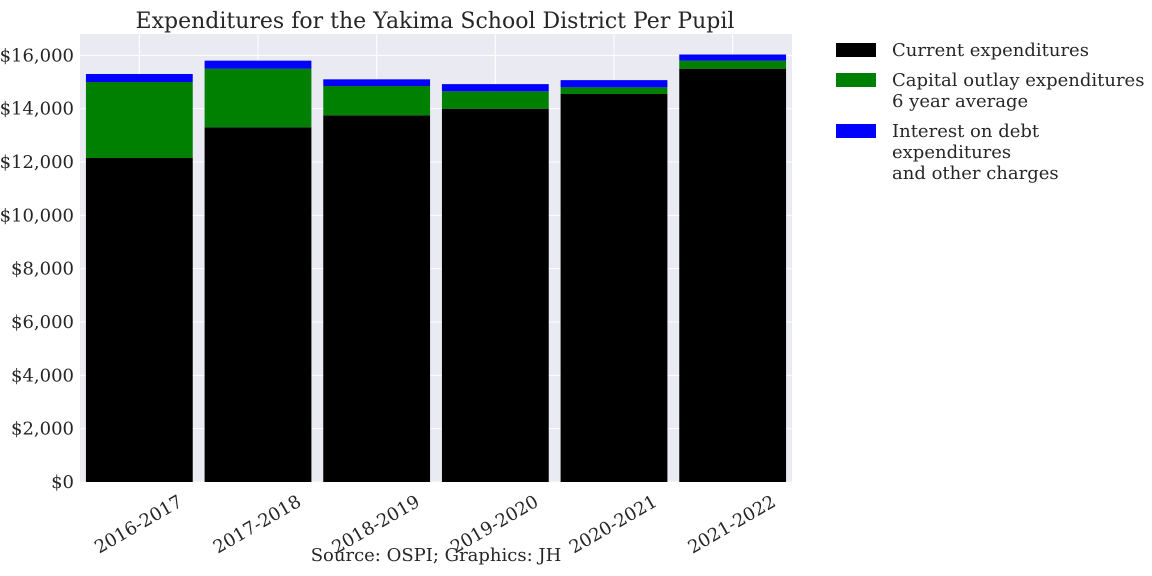  I want to click on y-tick-label: $12,000, so click(37, 162).